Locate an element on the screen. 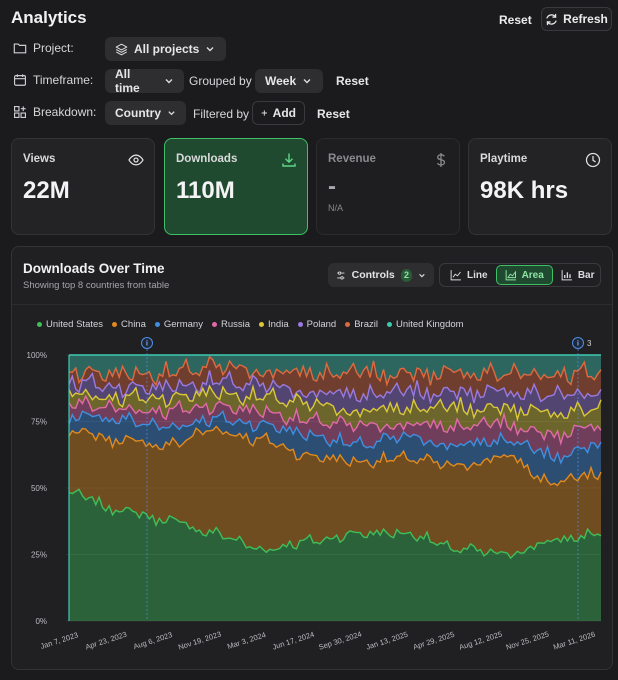 The height and width of the screenshot is (680, 618). annotation-count: 3 is located at coordinates (589, 343).